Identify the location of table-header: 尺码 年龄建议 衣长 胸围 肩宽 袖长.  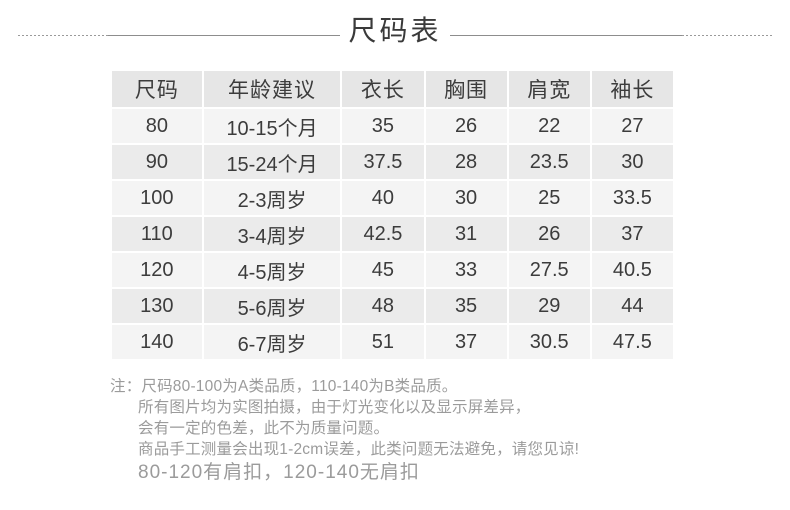
(392, 89).